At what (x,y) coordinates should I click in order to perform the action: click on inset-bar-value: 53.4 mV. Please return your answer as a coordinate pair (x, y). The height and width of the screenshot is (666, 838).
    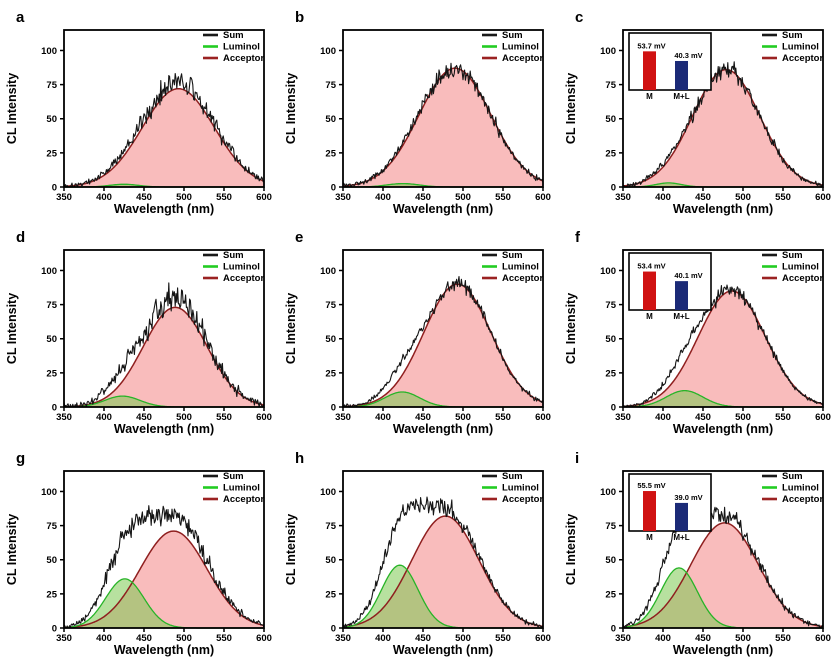
    Looking at the image, I should click on (651, 266).